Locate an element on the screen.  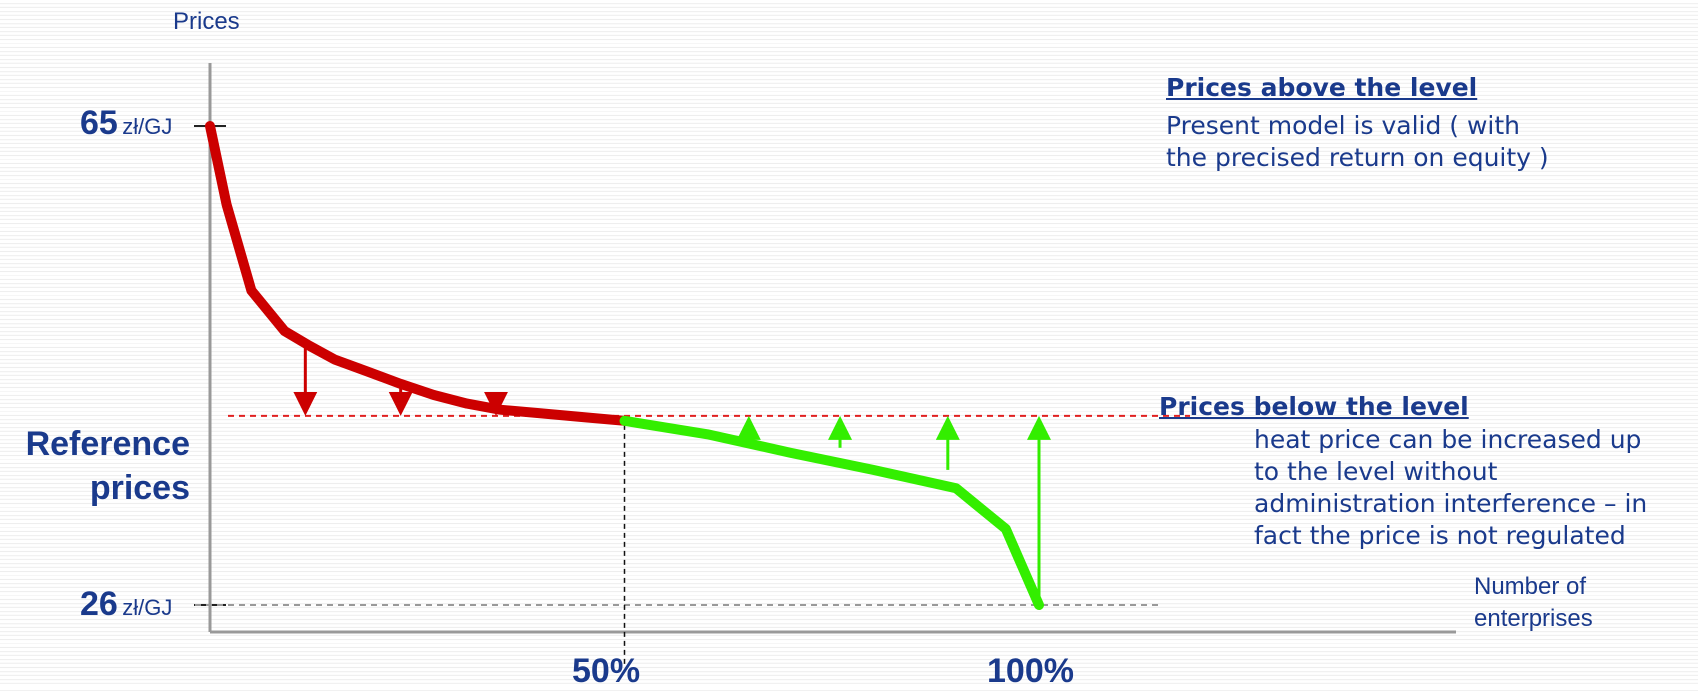
reference-label-line-1: Reference is located at coordinates (107, 444).